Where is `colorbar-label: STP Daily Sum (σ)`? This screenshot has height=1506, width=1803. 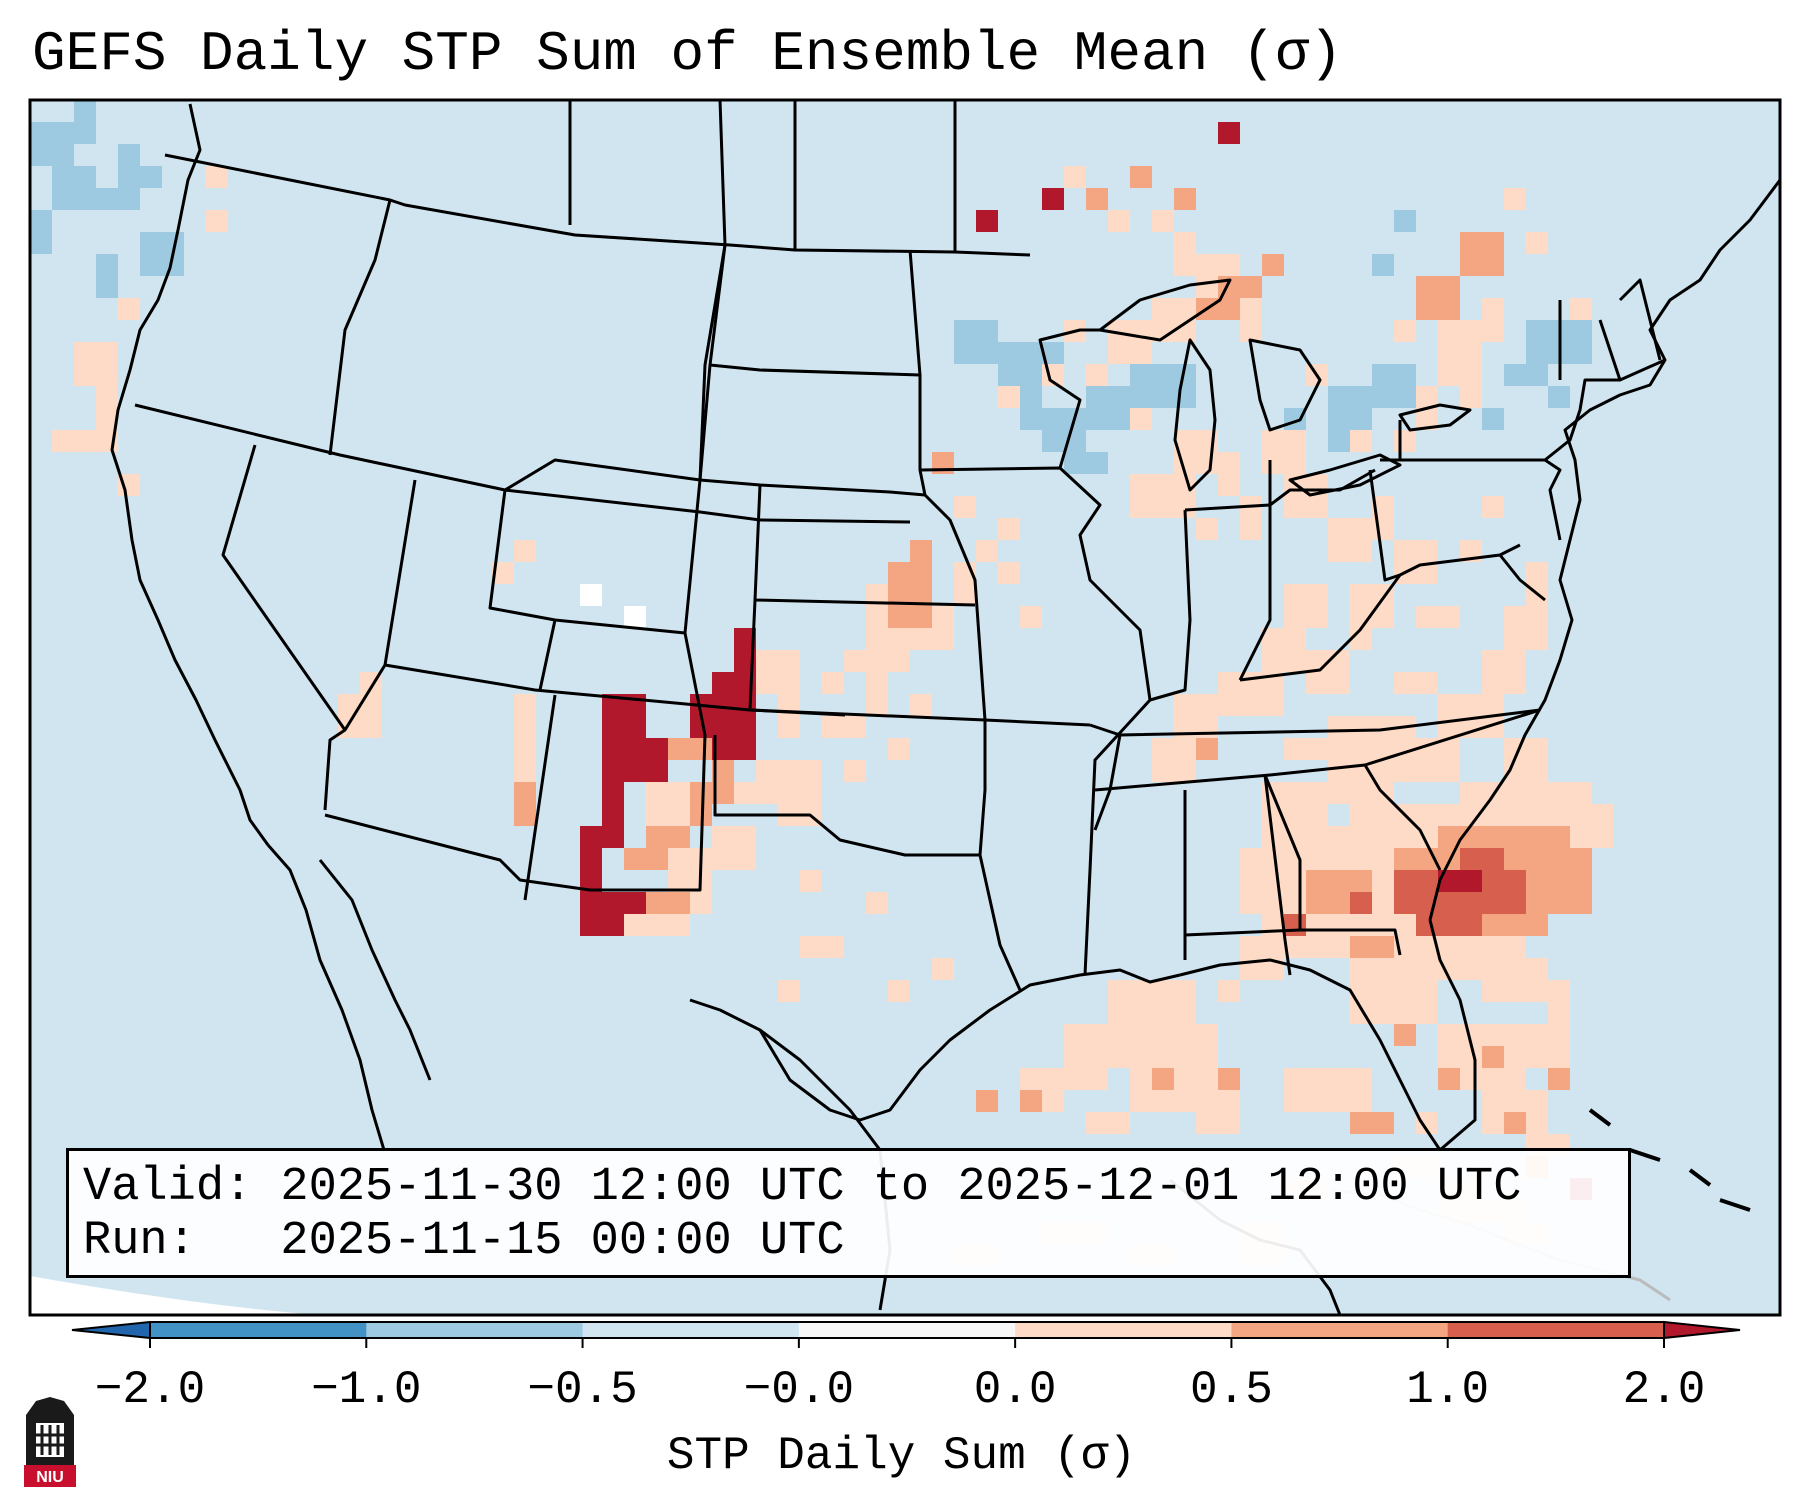
colorbar-label: STP Daily Sum (σ) is located at coordinates (901, 1456).